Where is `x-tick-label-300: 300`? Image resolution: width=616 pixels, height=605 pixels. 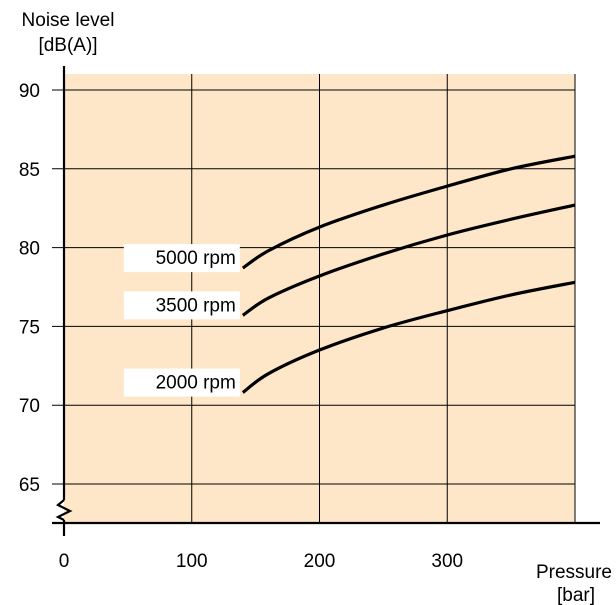 x-tick-label-300: 300 is located at coordinates (447, 561).